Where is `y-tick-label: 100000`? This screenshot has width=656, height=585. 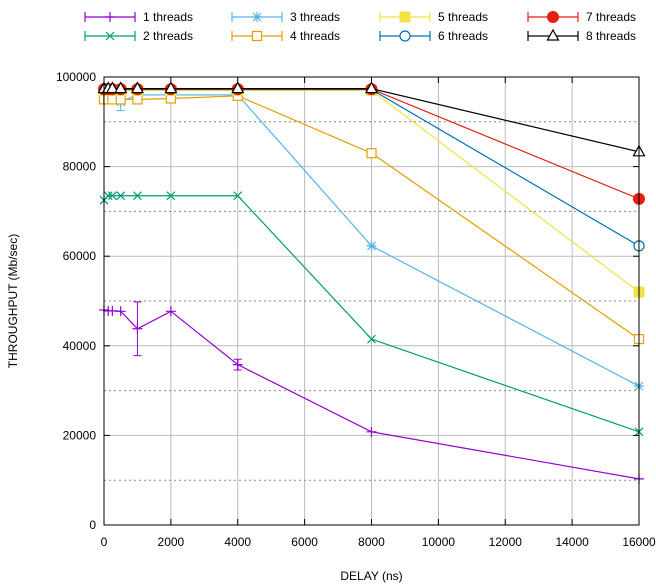
y-tick-label: 100000 is located at coordinates (76, 77).